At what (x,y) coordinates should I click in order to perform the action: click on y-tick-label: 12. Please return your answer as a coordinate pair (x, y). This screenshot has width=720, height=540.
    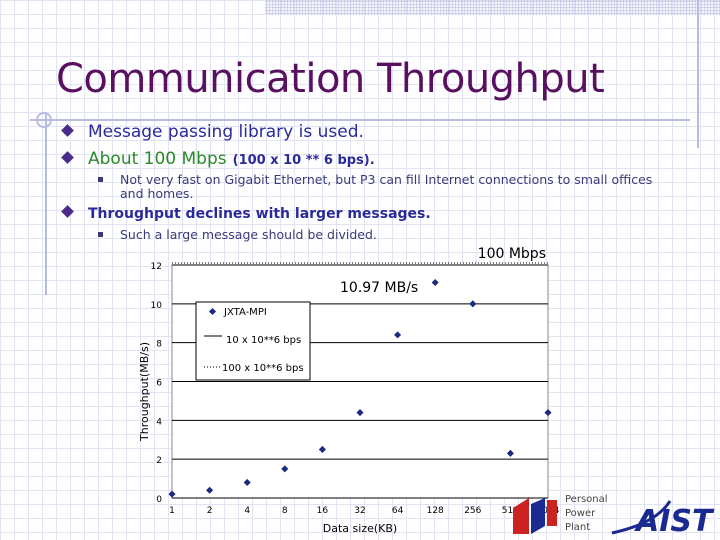
    Looking at the image, I should click on (156, 267).